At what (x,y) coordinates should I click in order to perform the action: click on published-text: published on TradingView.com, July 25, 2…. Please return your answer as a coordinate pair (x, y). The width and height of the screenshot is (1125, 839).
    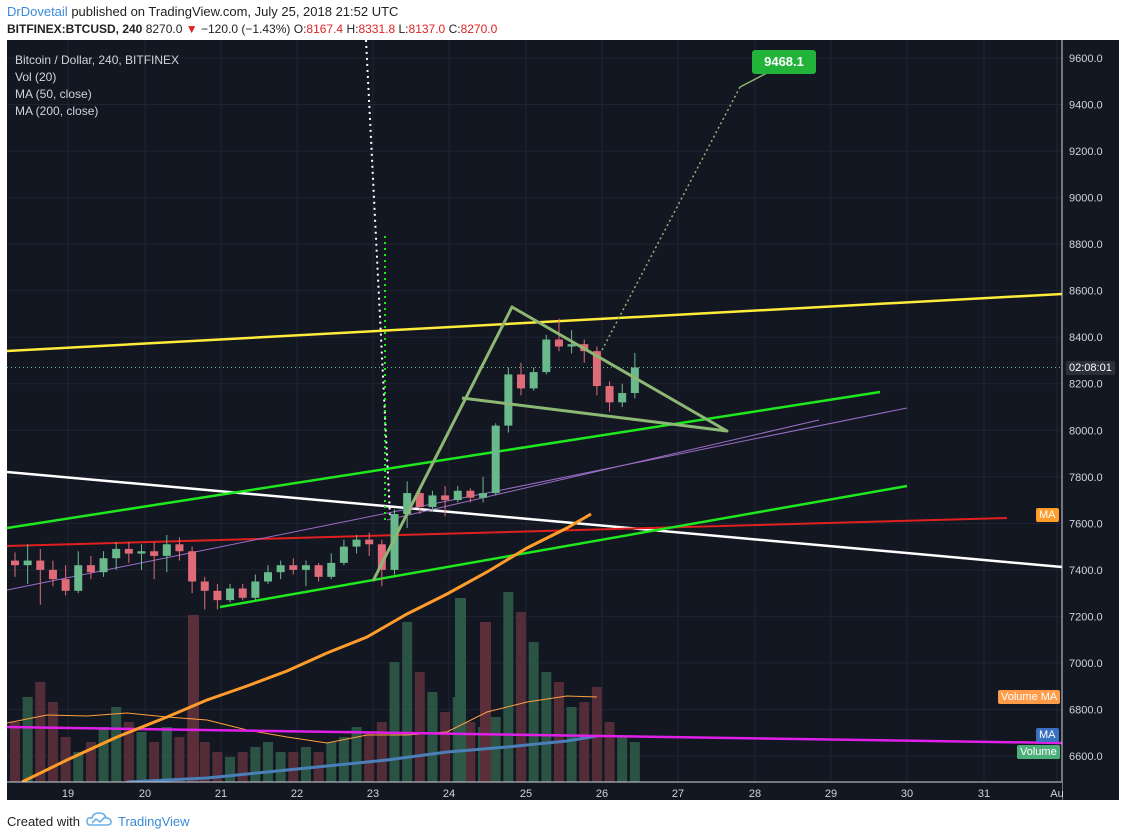
    Looking at the image, I should click on (235, 11).